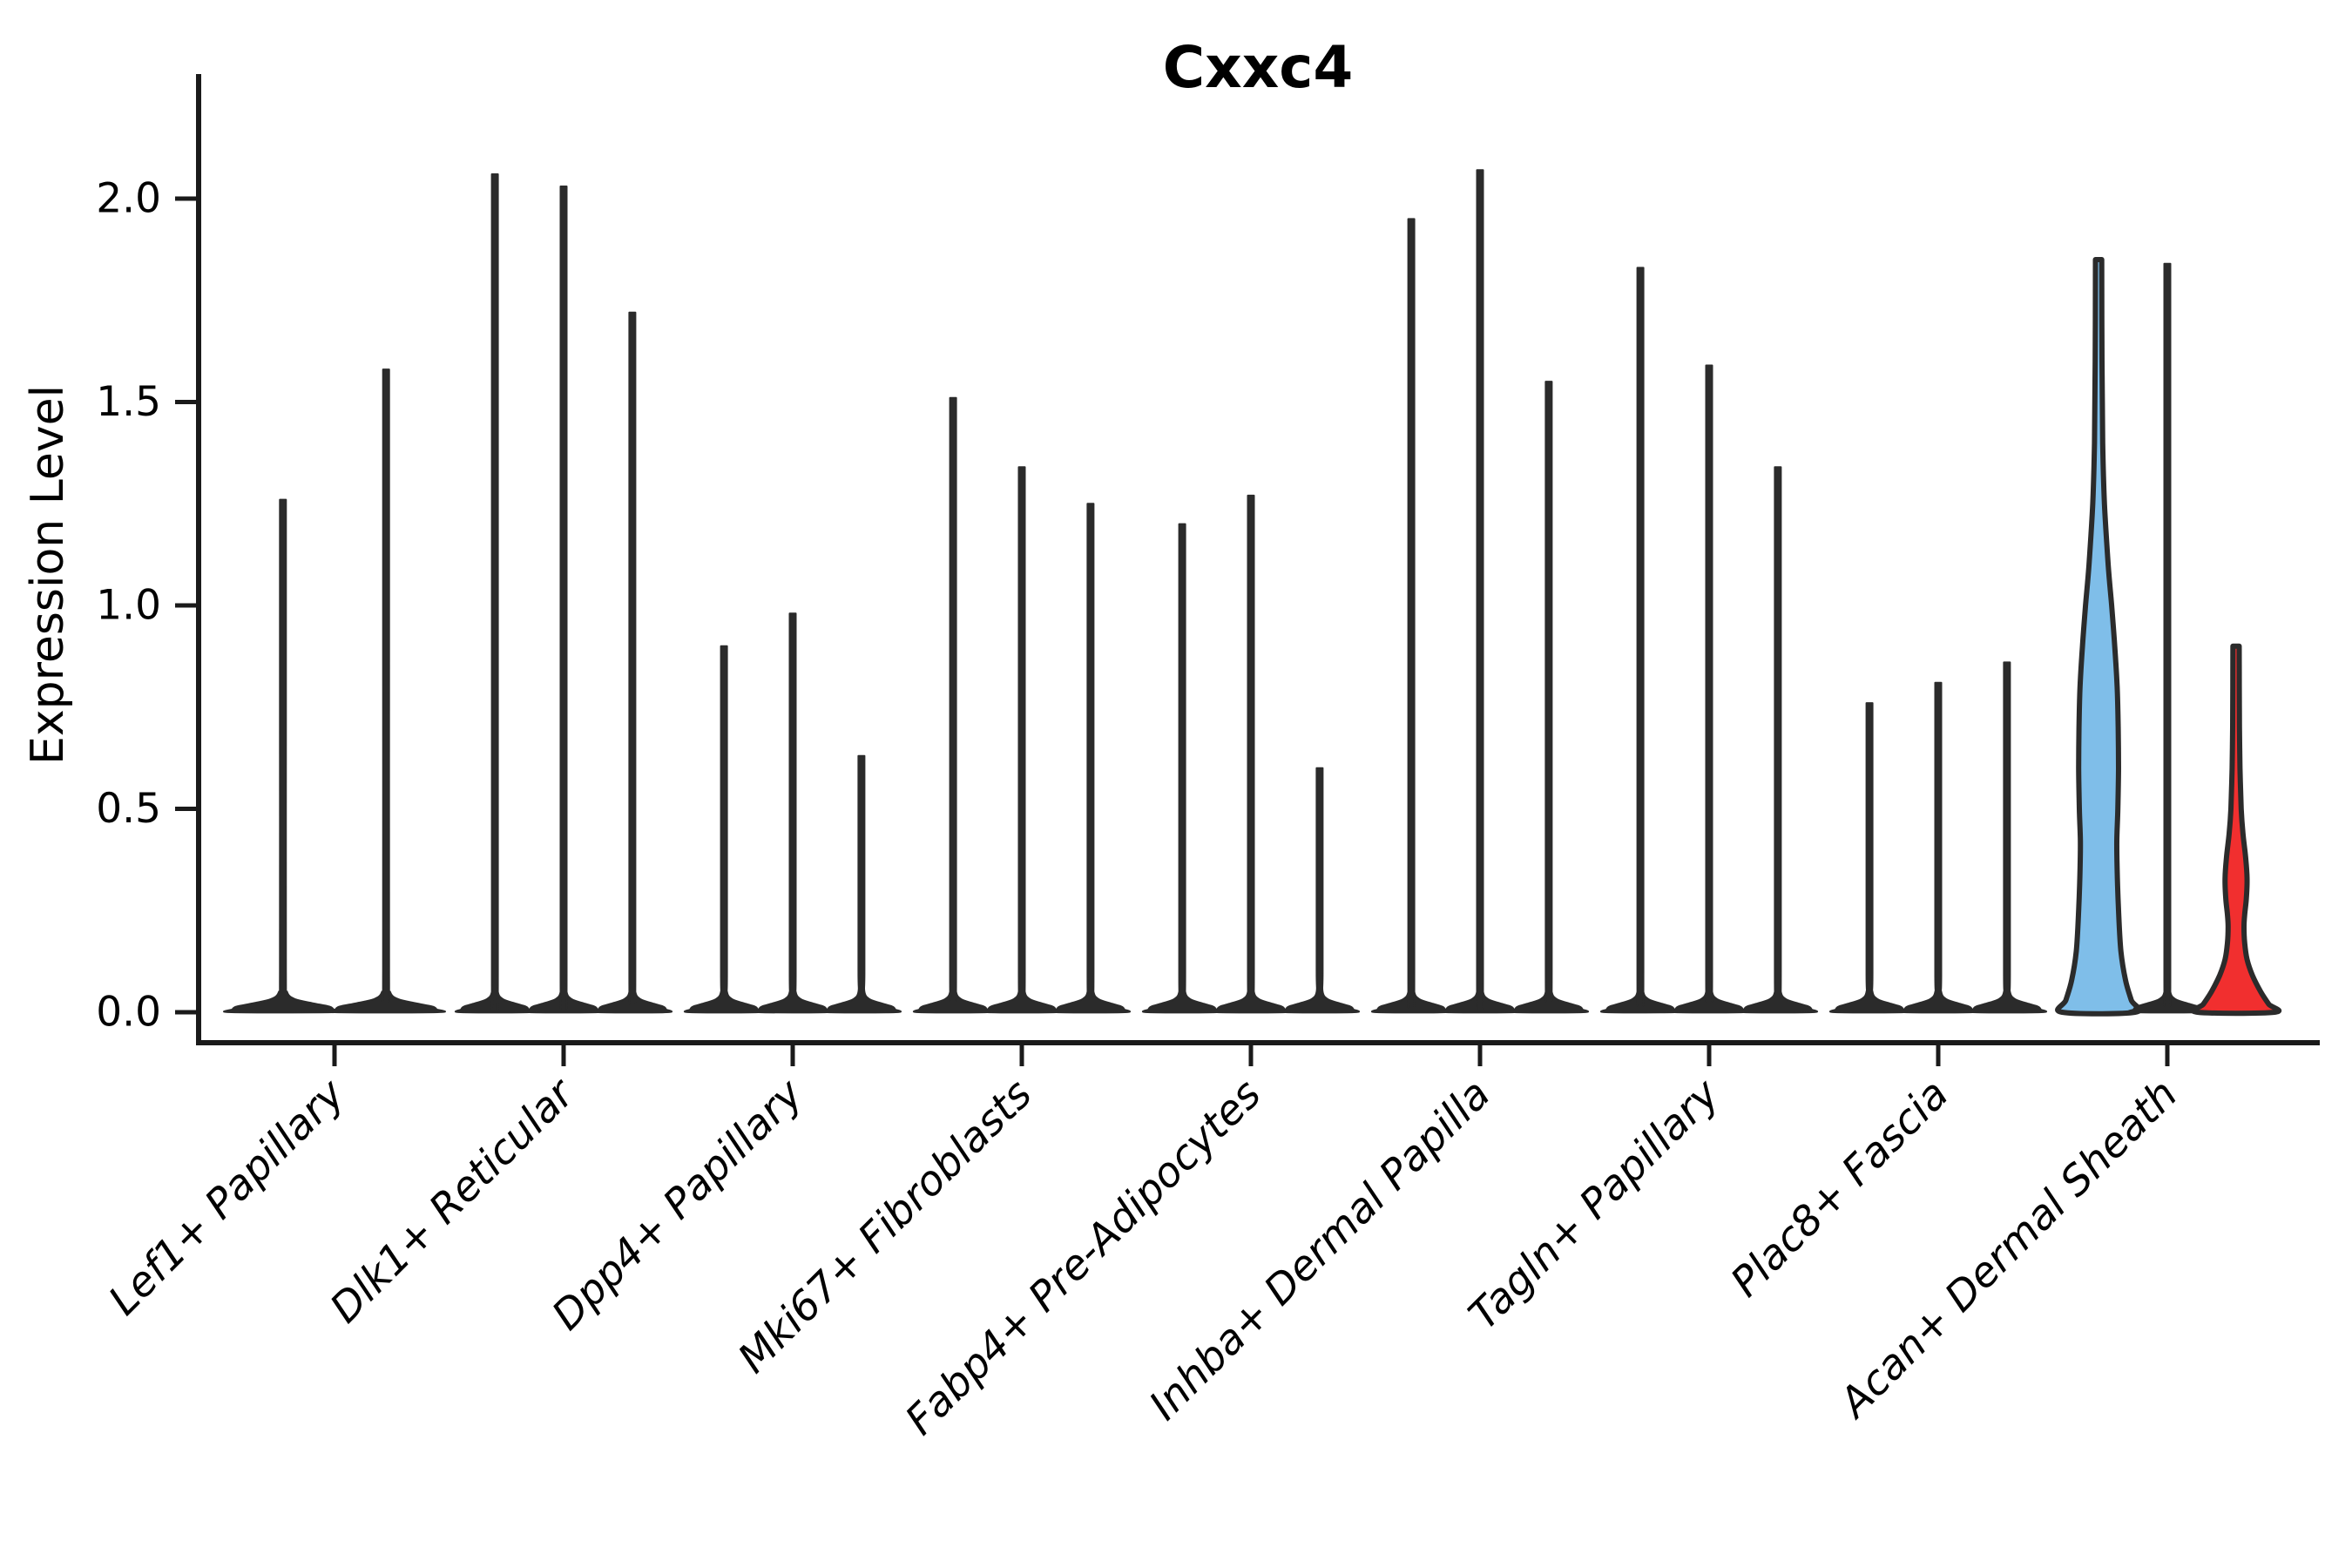  I want to click on y-tick-label-2.0: 2.0, so click(129, 199).